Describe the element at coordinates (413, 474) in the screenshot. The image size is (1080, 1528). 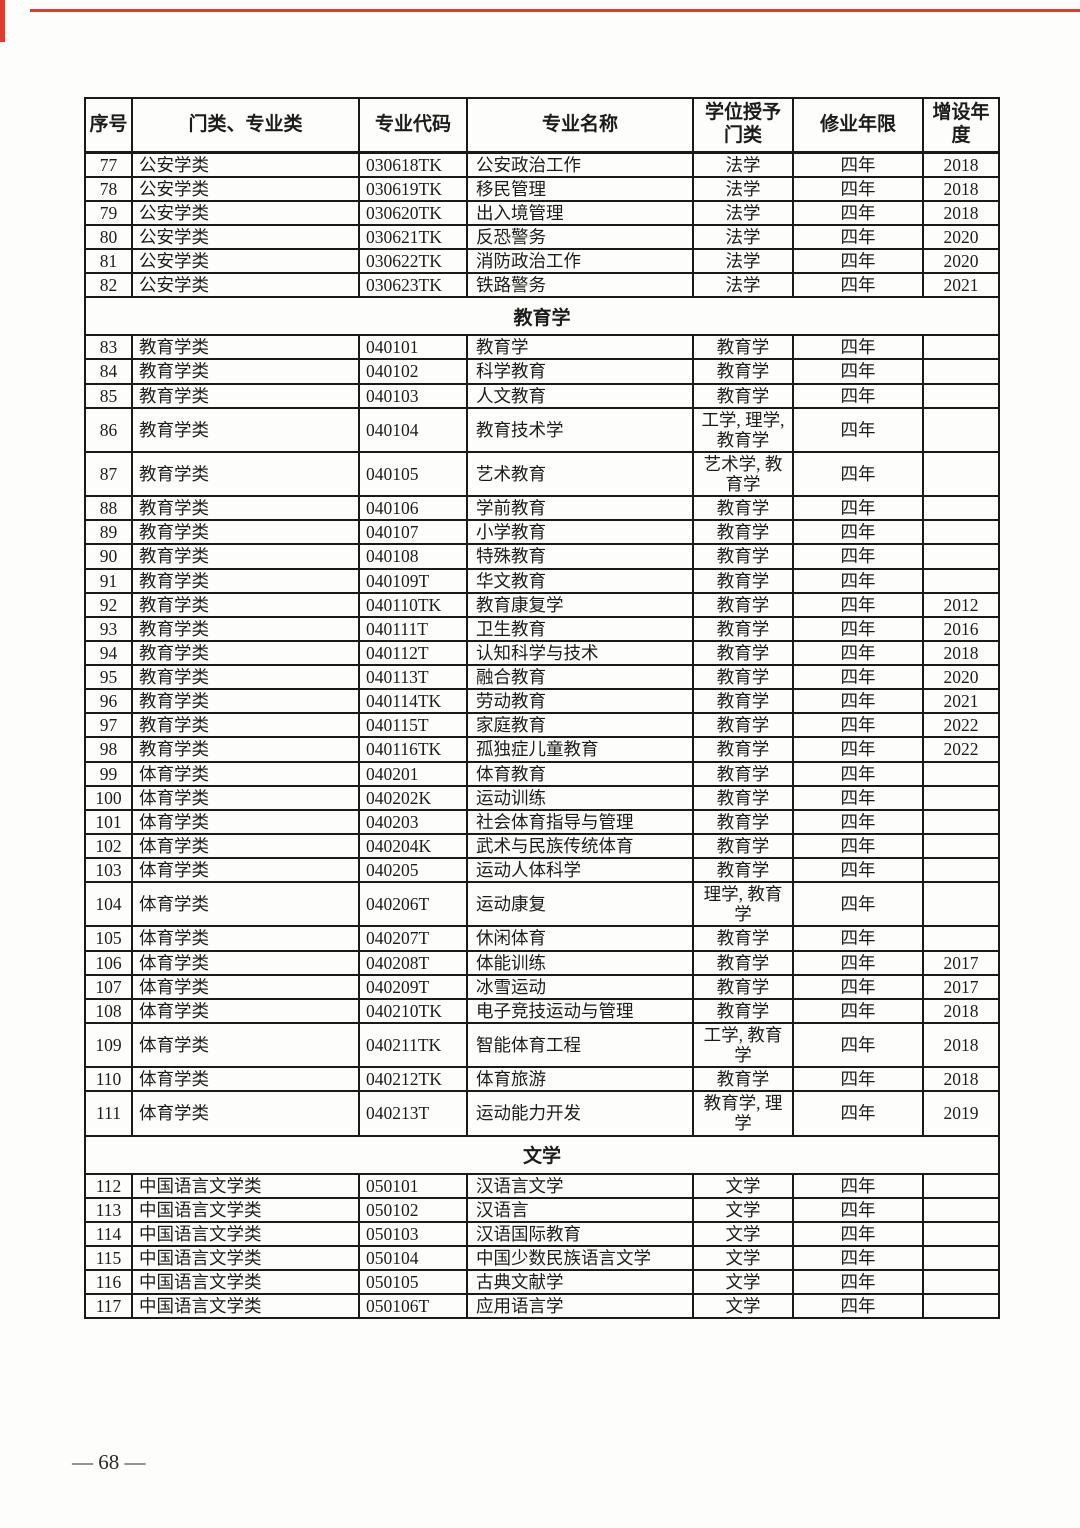
I see `cell-code: 040105` at that location.